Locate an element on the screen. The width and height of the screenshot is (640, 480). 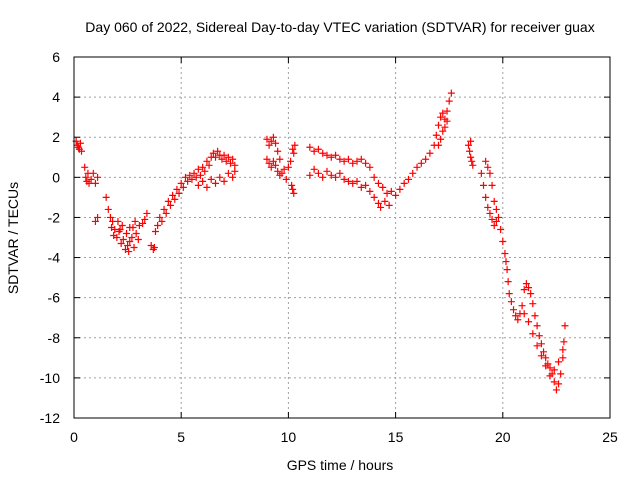
y-tick-label: 6 is located at coordinates (56, 57).